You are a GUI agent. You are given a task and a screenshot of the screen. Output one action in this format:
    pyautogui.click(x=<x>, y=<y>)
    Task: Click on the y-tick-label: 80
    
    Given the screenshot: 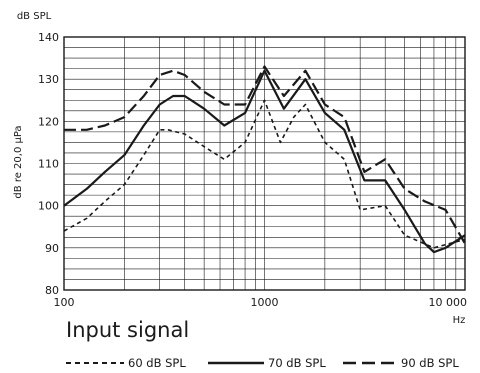 What is the action you would take?
    pyautogui.click(x=52, y=290)
    